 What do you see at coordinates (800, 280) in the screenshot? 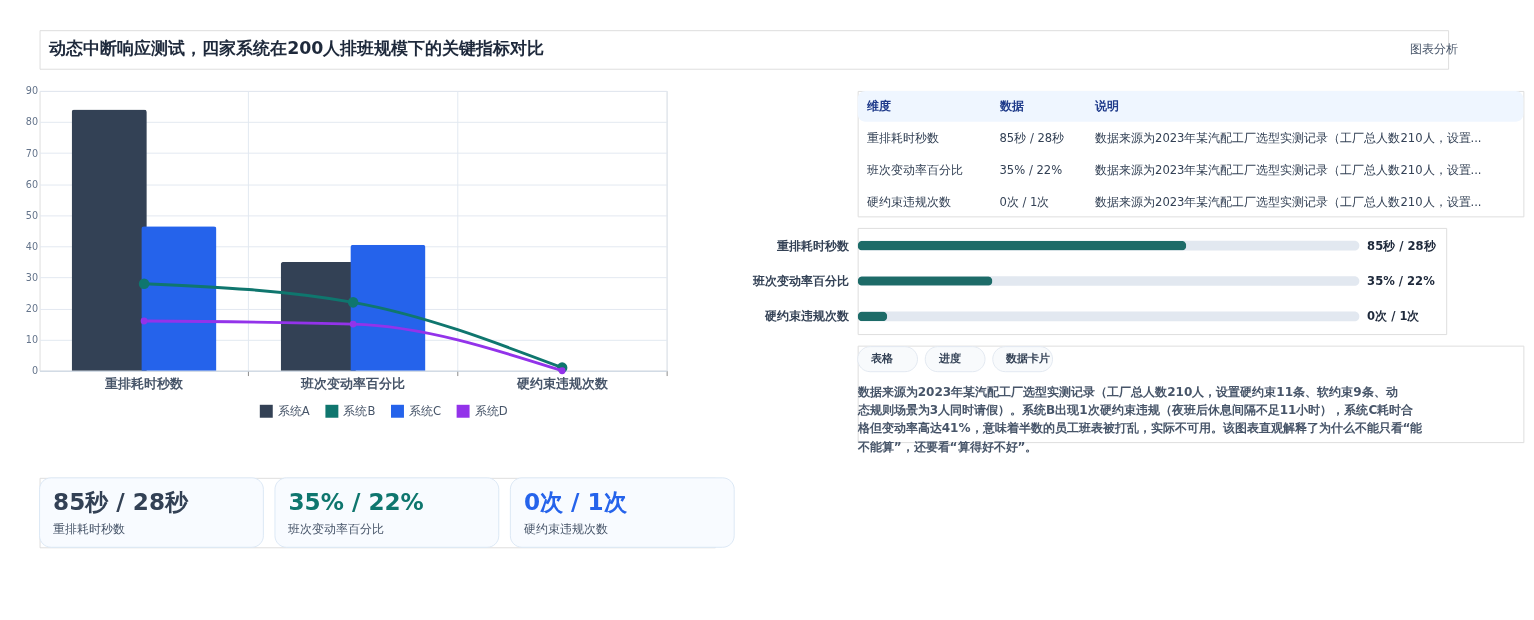
I see `y-tick-label: 班次变动率百分比` at bounding box center [800, 280].